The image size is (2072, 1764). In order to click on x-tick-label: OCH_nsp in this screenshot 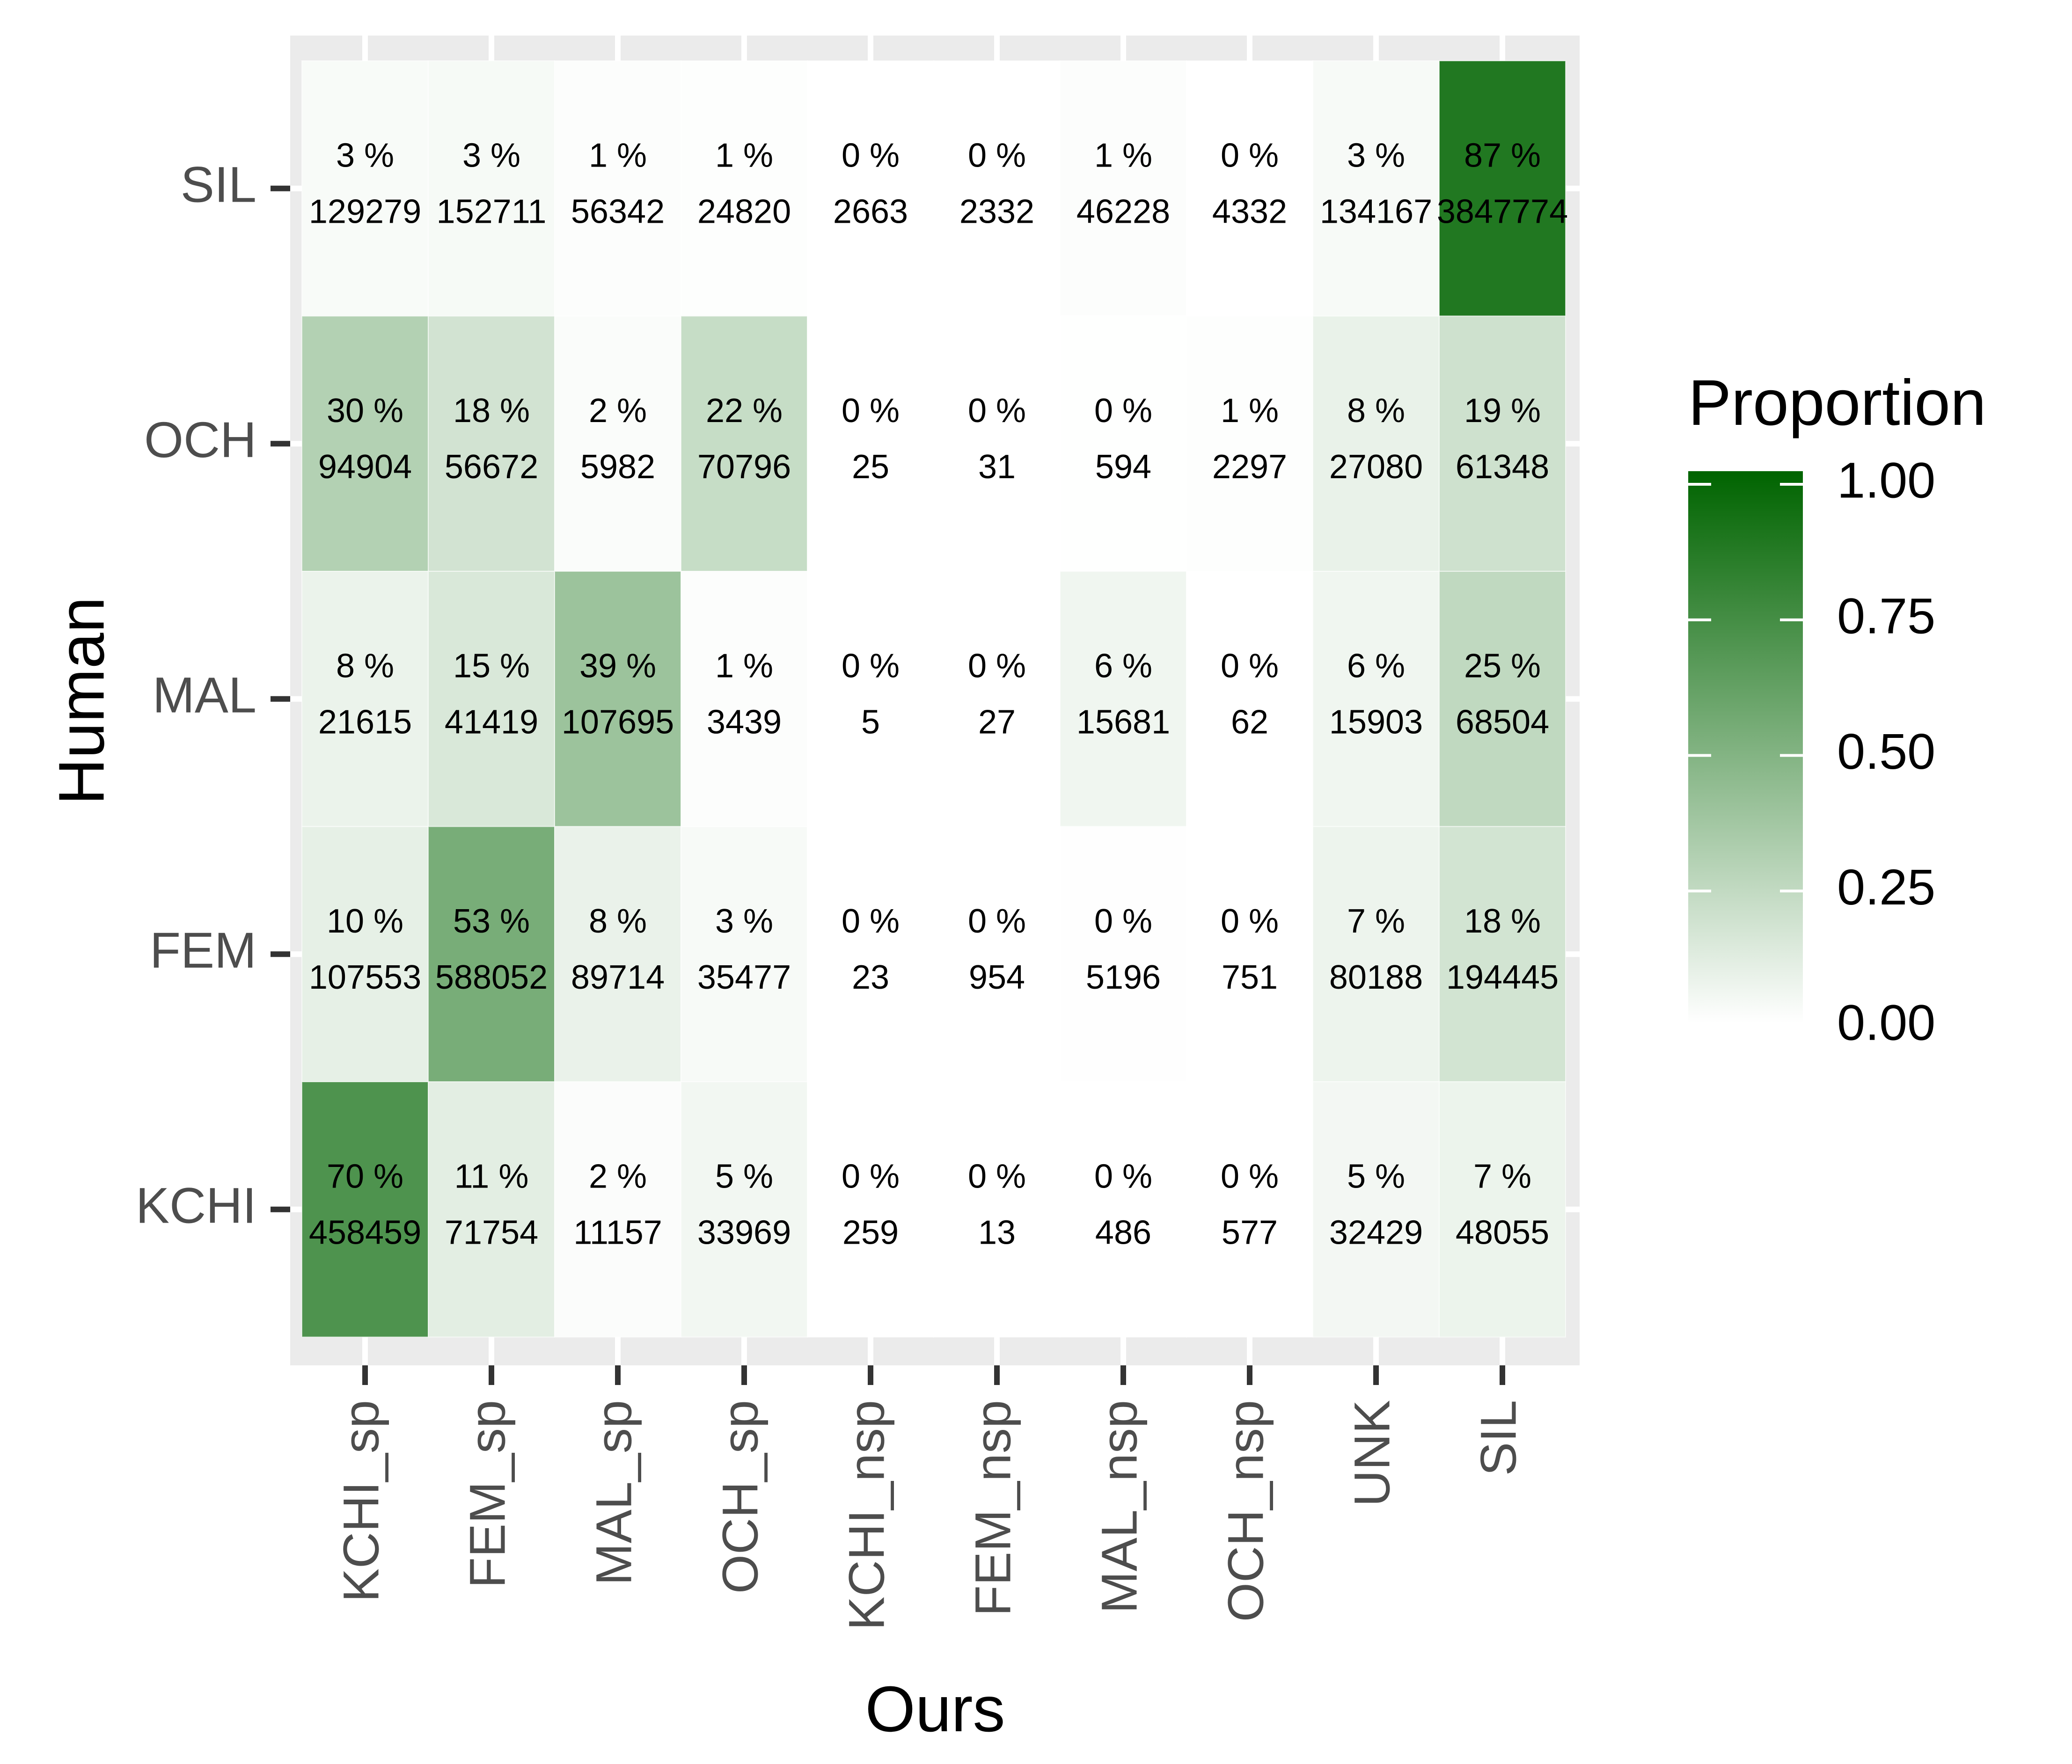, I will do `click(1245, 1511)`.